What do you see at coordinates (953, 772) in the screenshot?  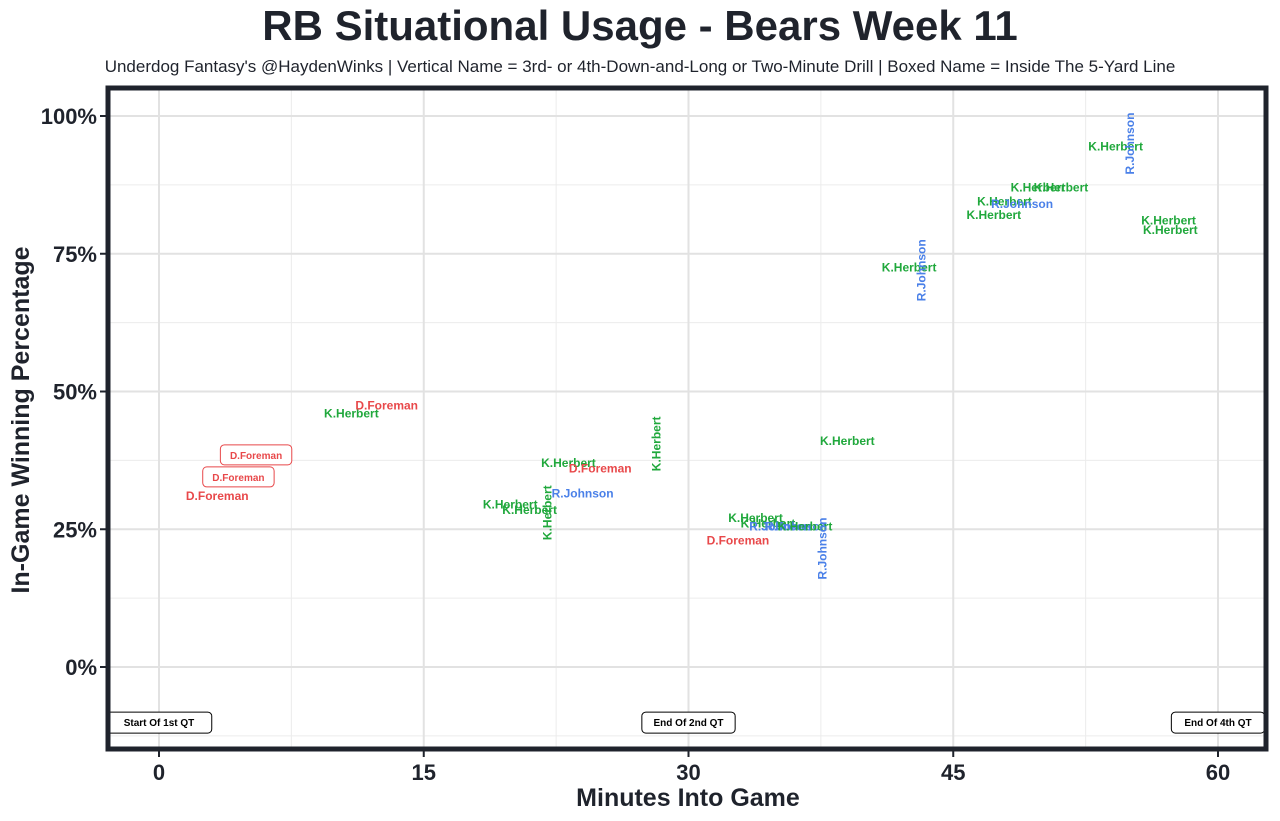 I see `x-tick-label: 45` at bounding box center [953, 772].